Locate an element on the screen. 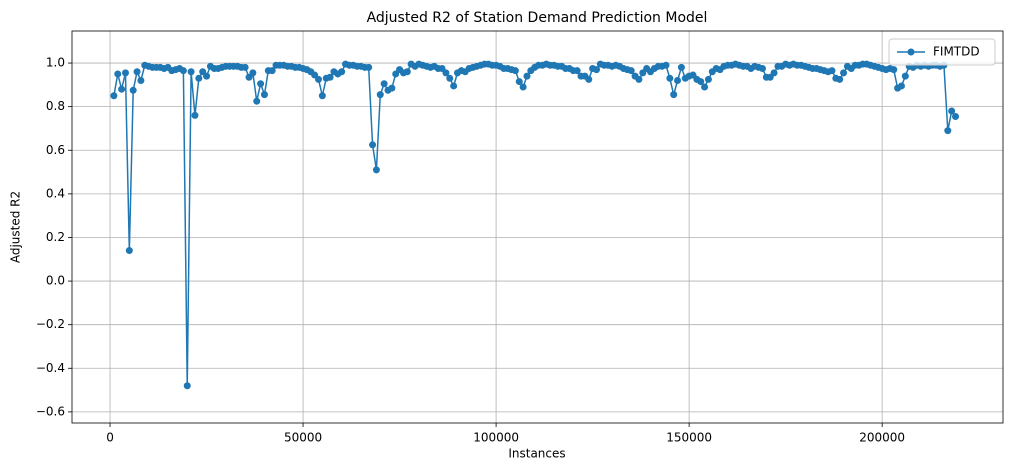 Image resolution: width=1012 pixels, height=470 pixels. y-tick-label: 1.0 is located at coordinates (55, 63).